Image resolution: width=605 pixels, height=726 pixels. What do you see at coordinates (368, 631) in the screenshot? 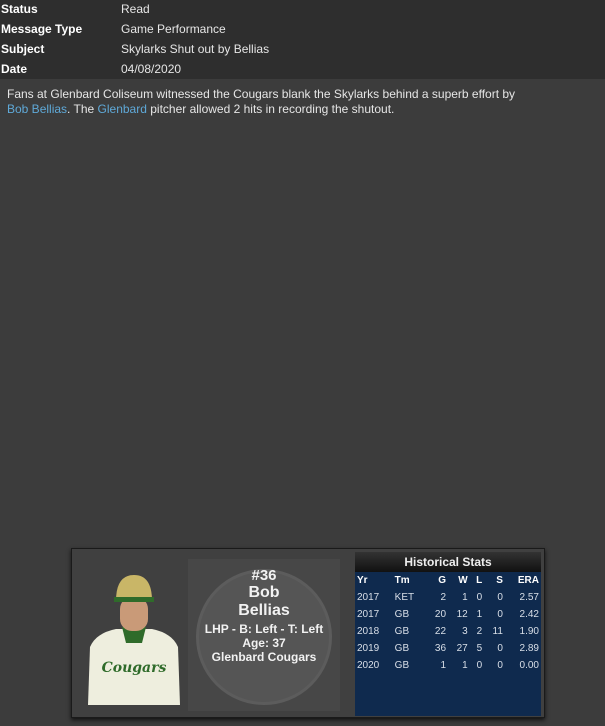
I see `stats-cell: 2018` at bounding box center [368, 631].